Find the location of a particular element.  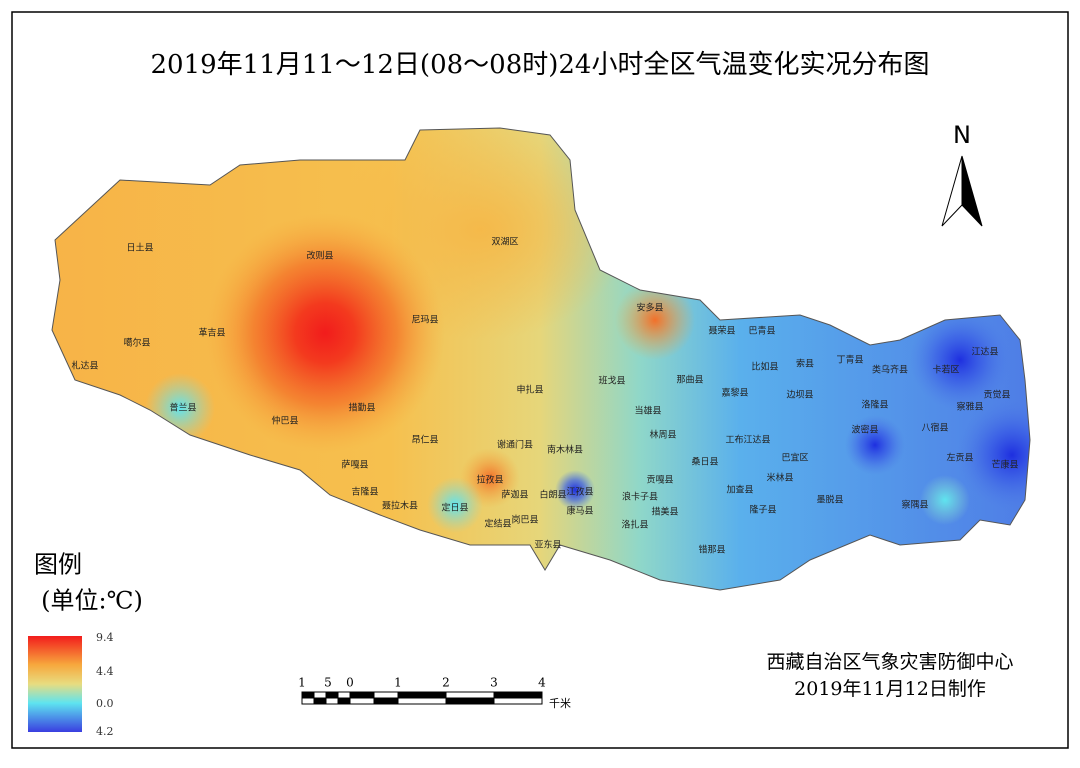

region-label: 班戈县 is located at coordinates (611, 381).